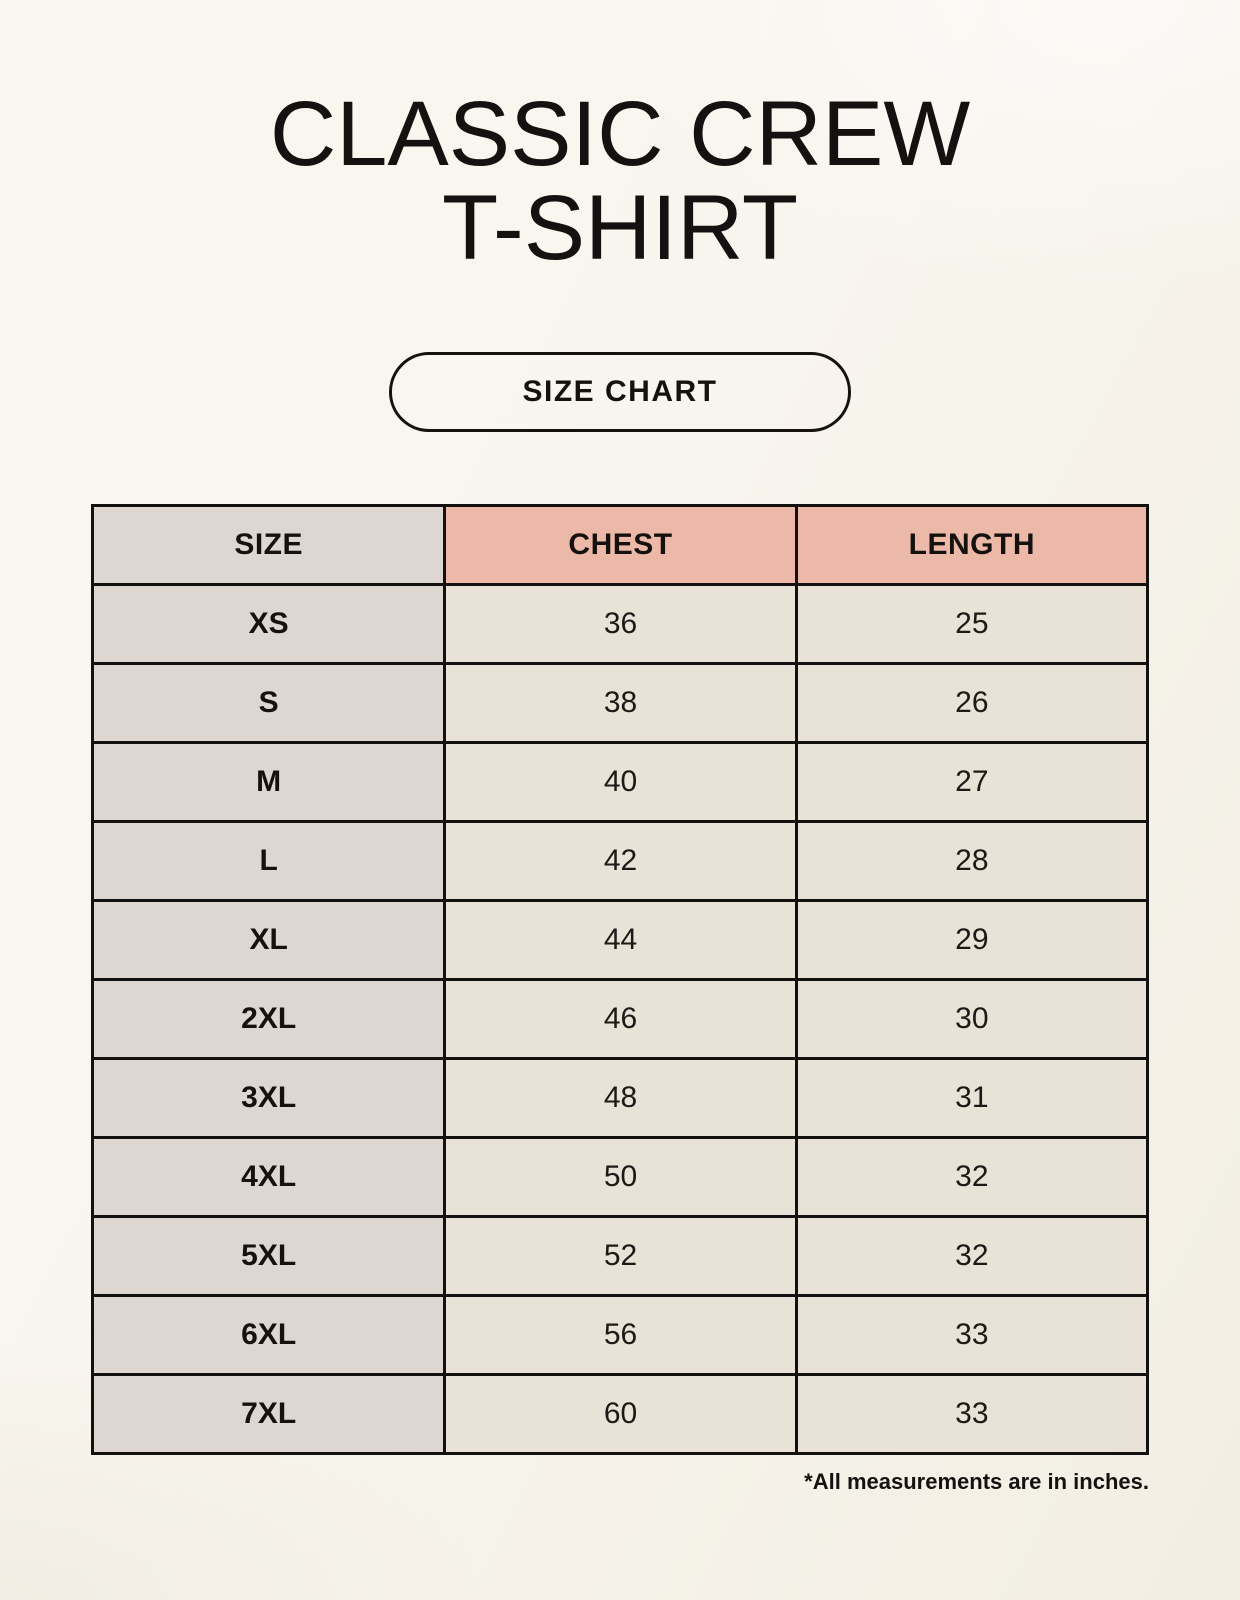 The image size is (1240, 1600). What do you see at coordinates (620, 134) in the screenshot?
I see `page-title-line-1: CLASSIC CREW` at bounding box center [620, 134].